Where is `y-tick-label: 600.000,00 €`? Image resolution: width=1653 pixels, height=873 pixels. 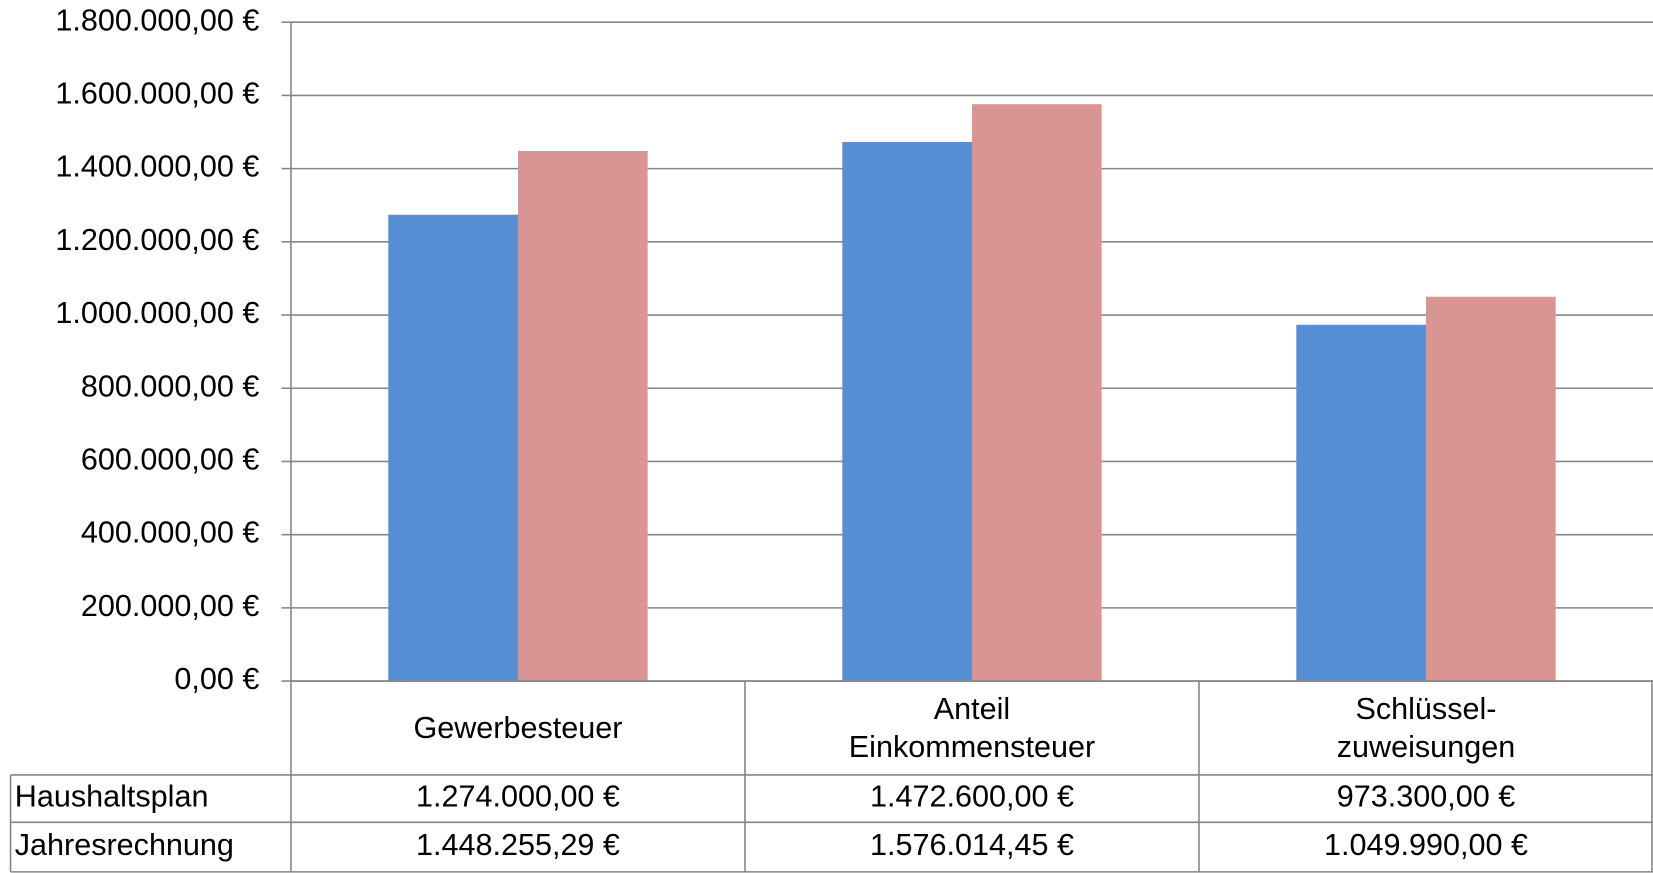 y-tick-label: 600.000,00 € is located at coordinates (170, 460).